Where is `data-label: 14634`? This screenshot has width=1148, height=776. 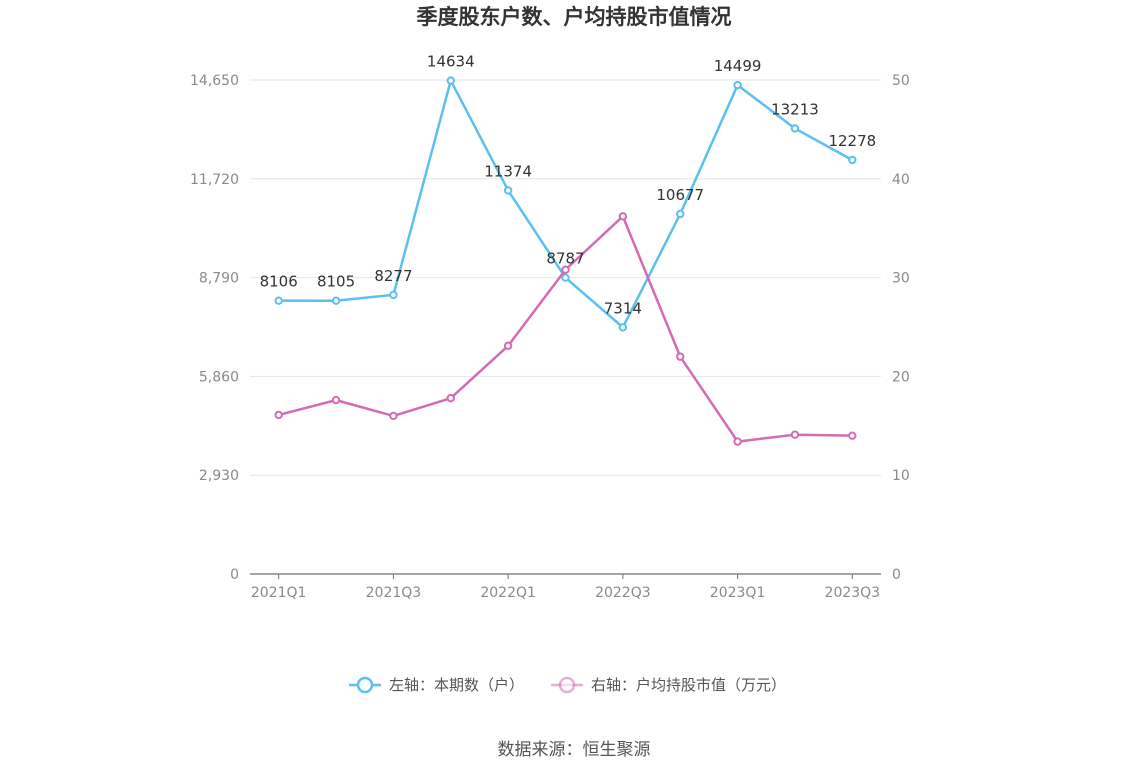 data-label: 14634 is located at coordinates (451, 62).